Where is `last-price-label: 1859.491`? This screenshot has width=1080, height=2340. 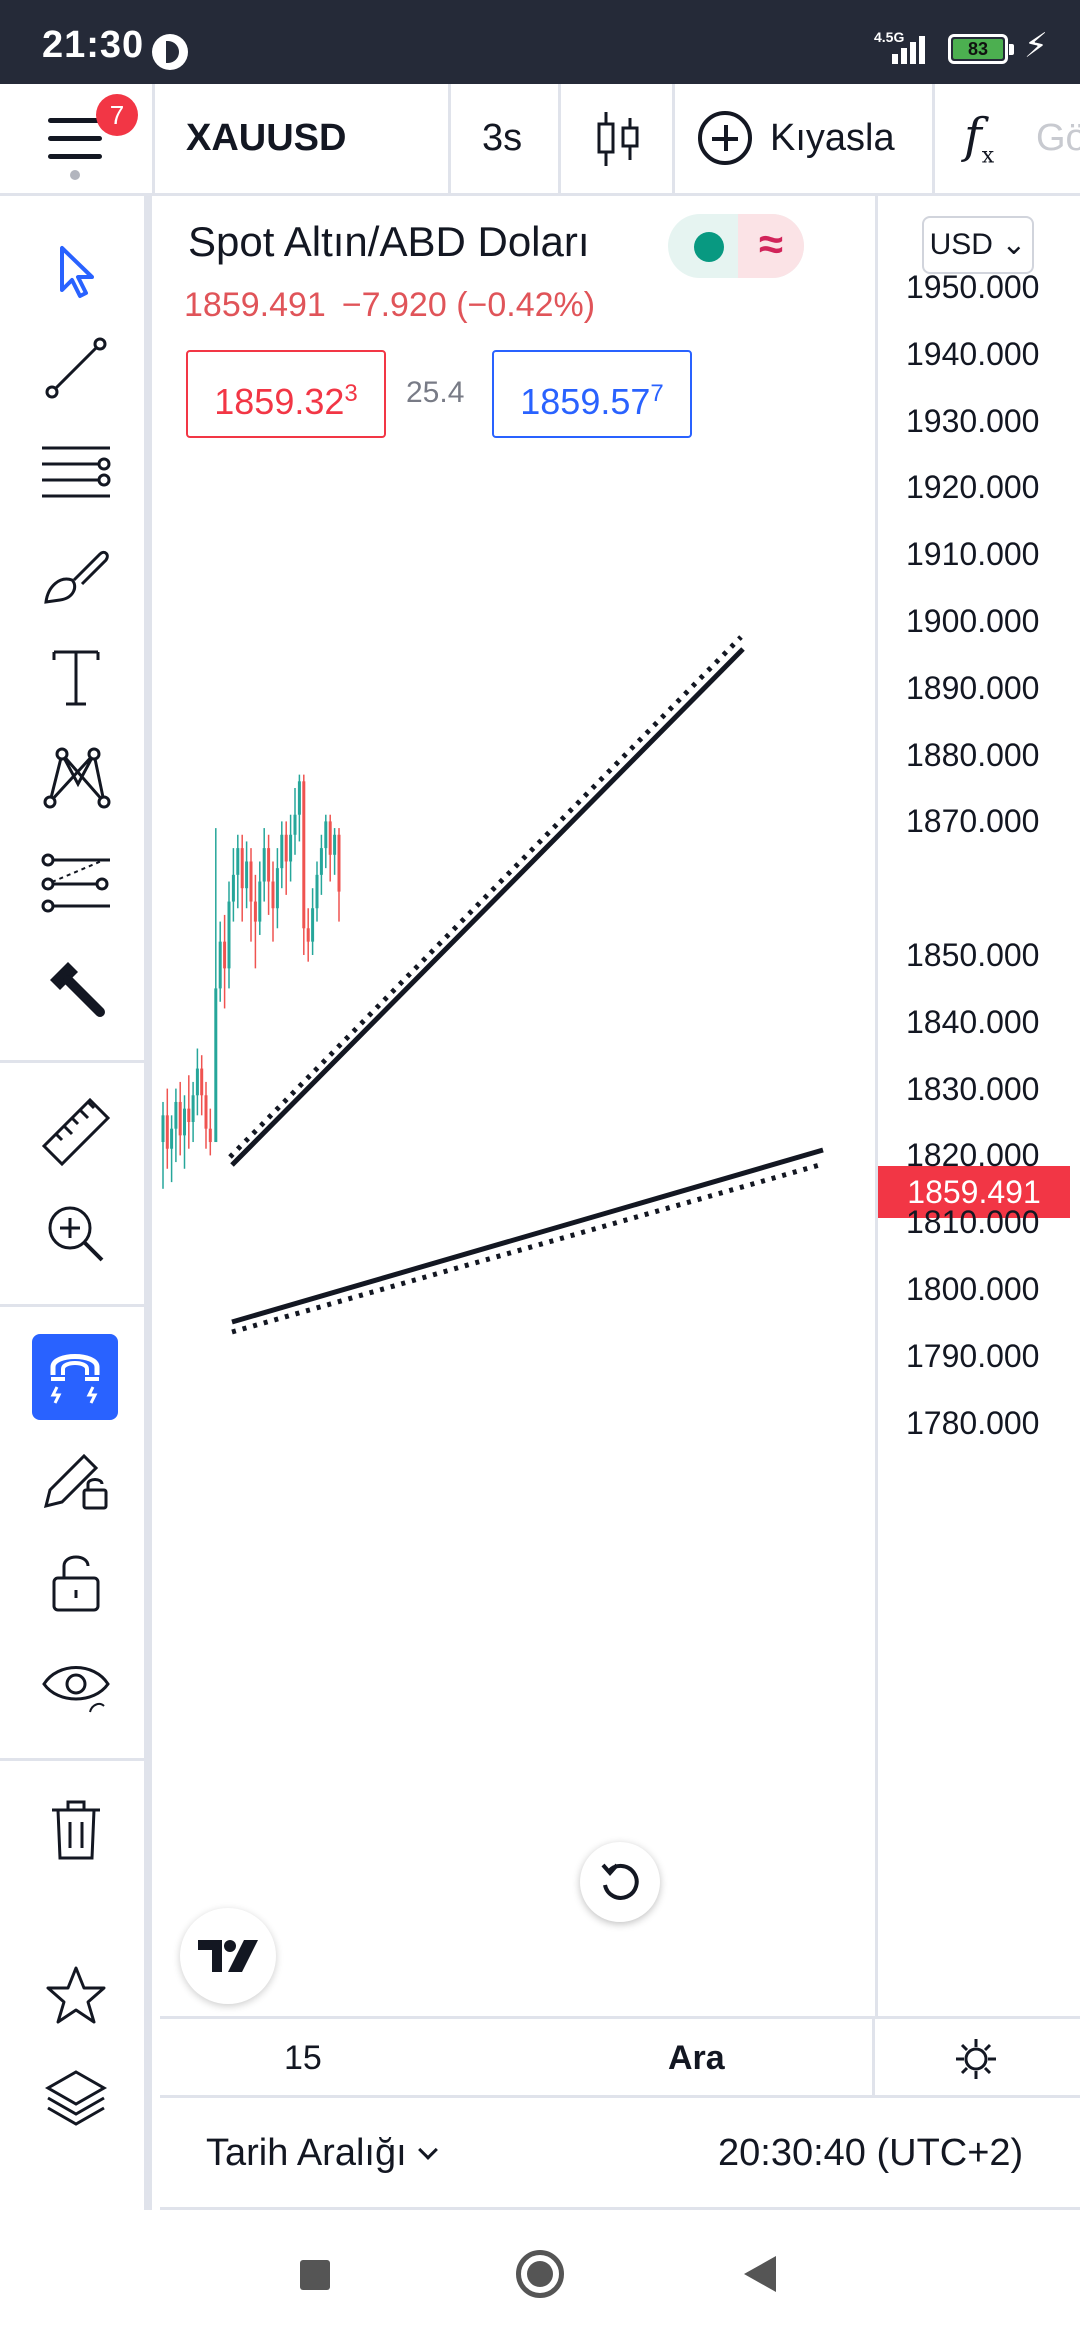
last-price-label: 1859.491 is located at coordinates (974, 1192).